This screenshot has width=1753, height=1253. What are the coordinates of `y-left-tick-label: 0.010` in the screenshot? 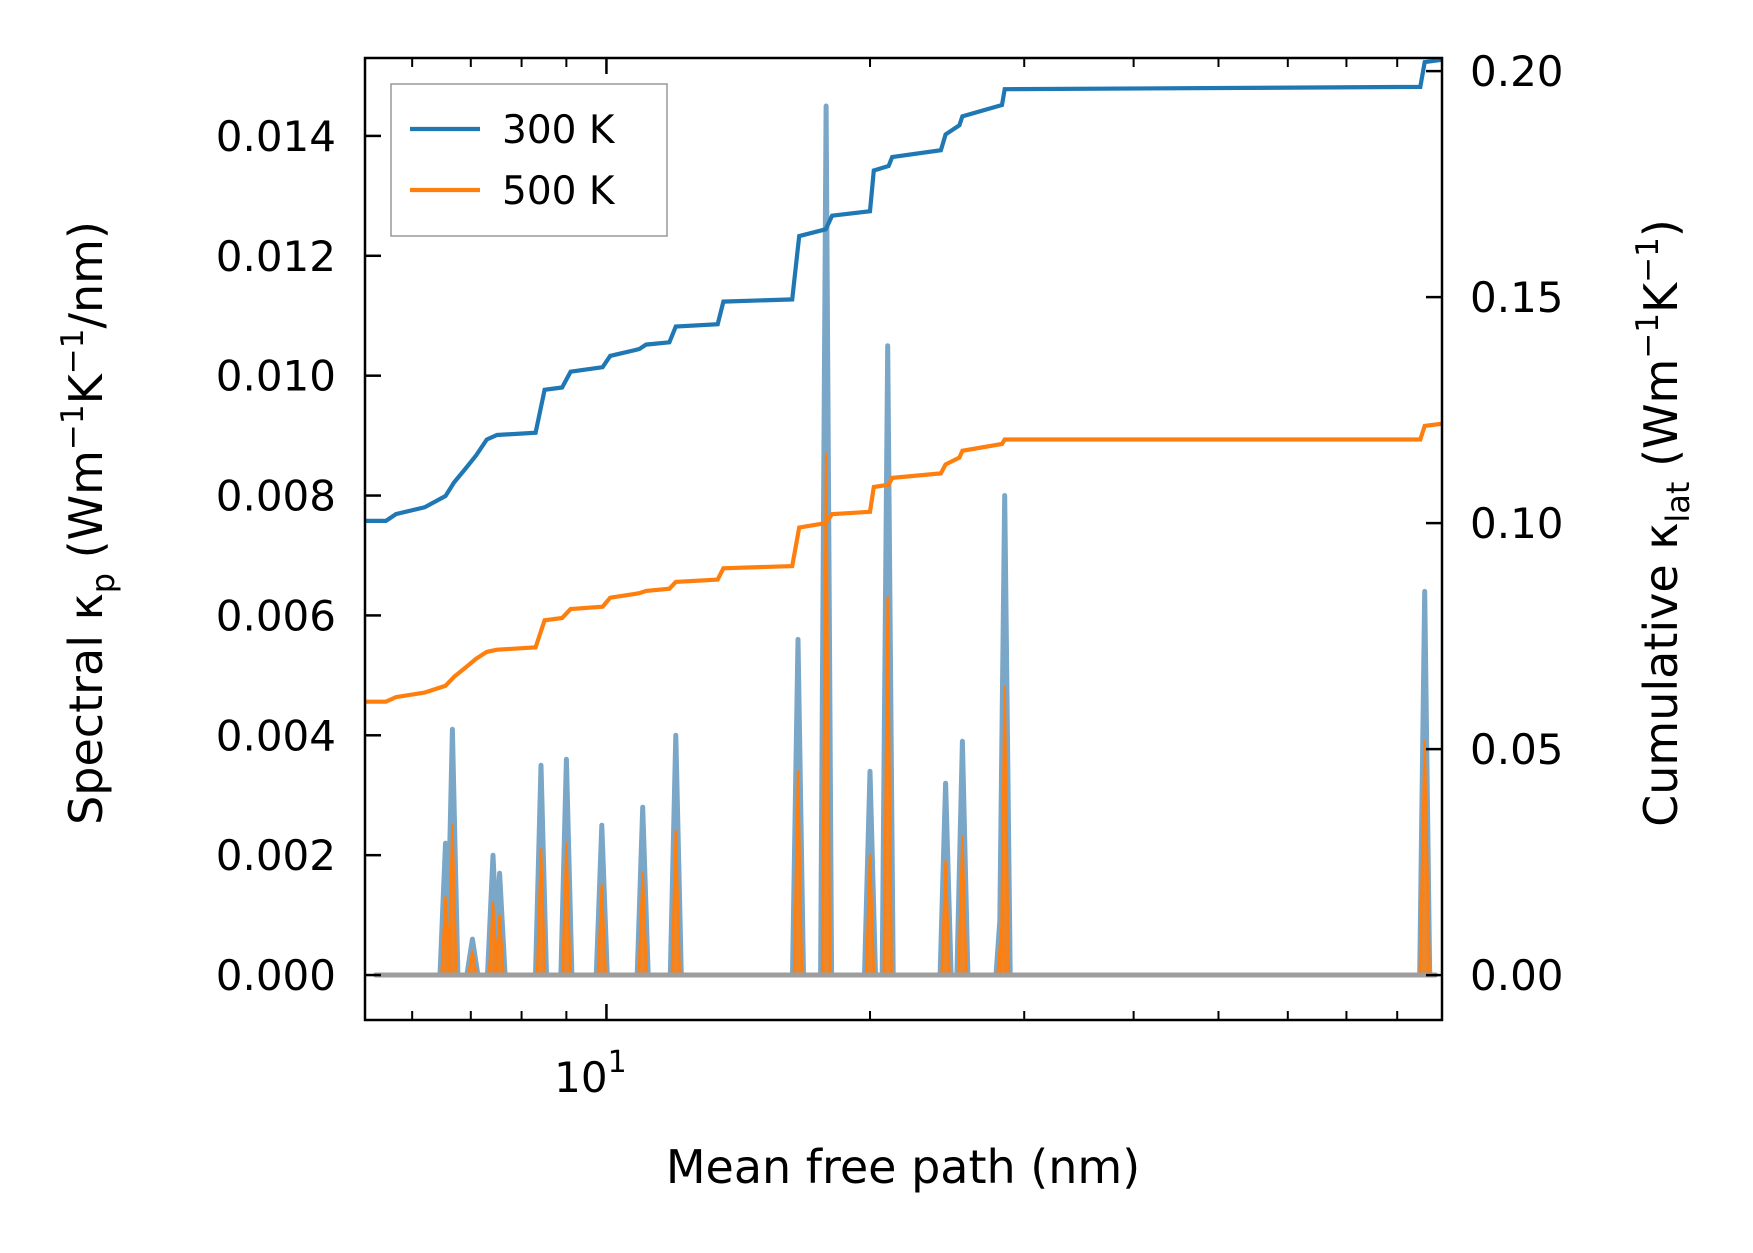 It's located at (276, 376).